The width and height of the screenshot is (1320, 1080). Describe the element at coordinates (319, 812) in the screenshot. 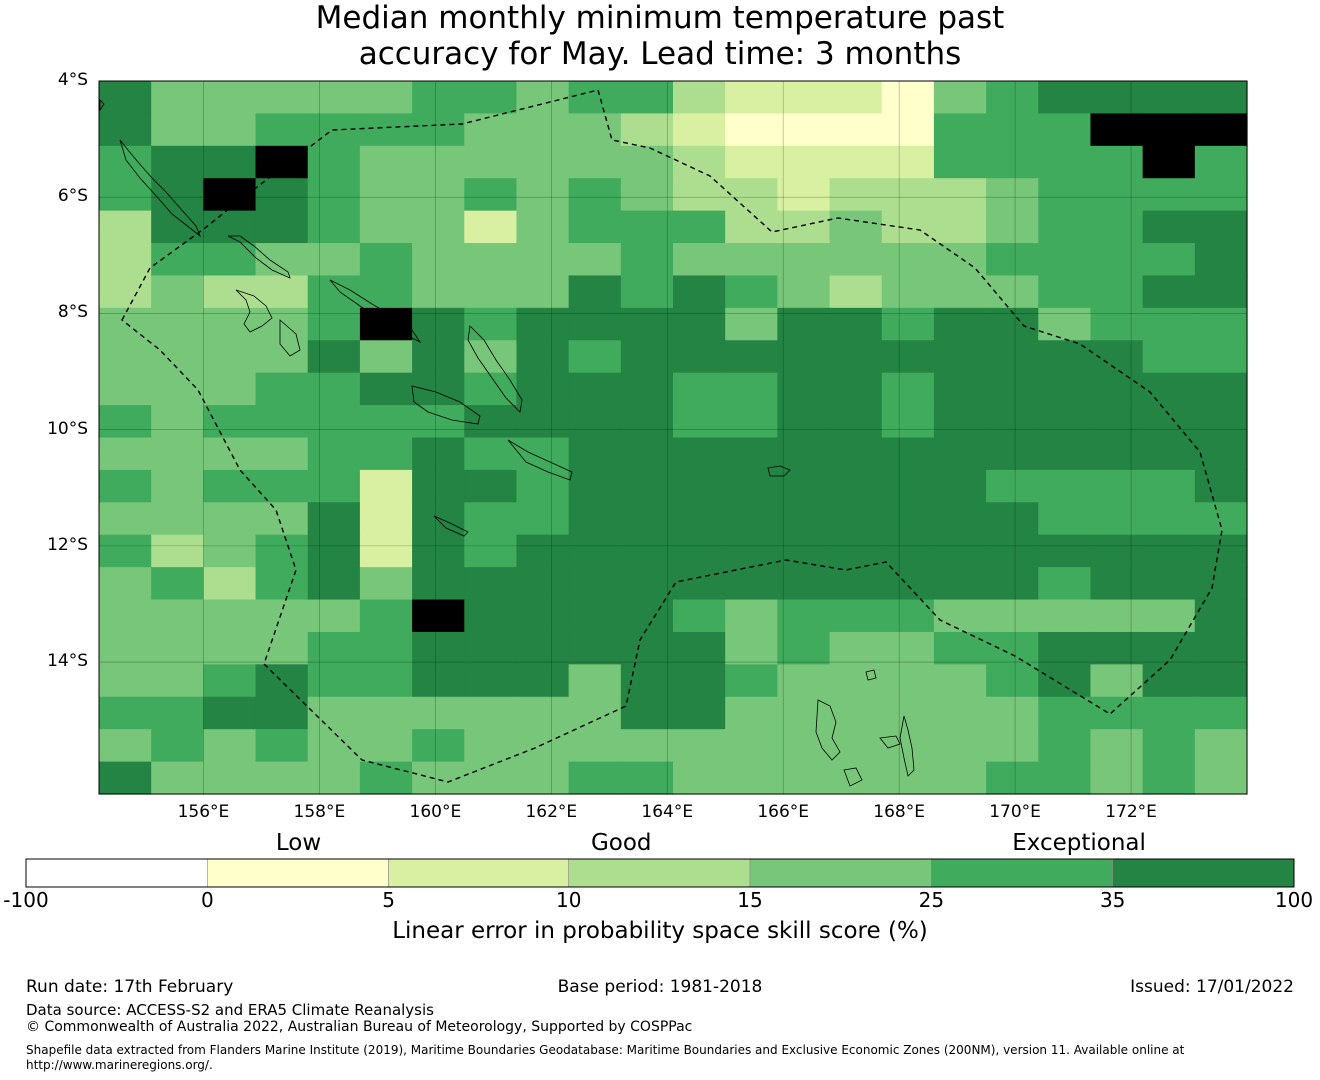

I see `longitude-label: 158°E` at that location.